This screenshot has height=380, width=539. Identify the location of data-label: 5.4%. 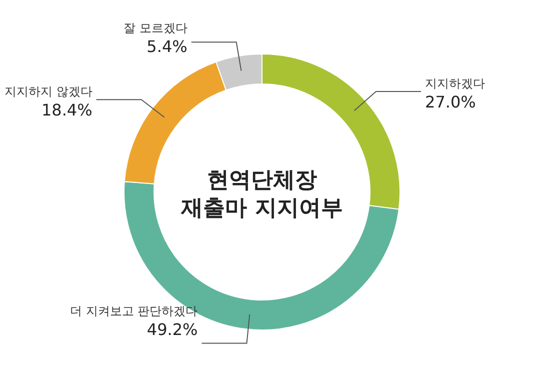
(167, 46).